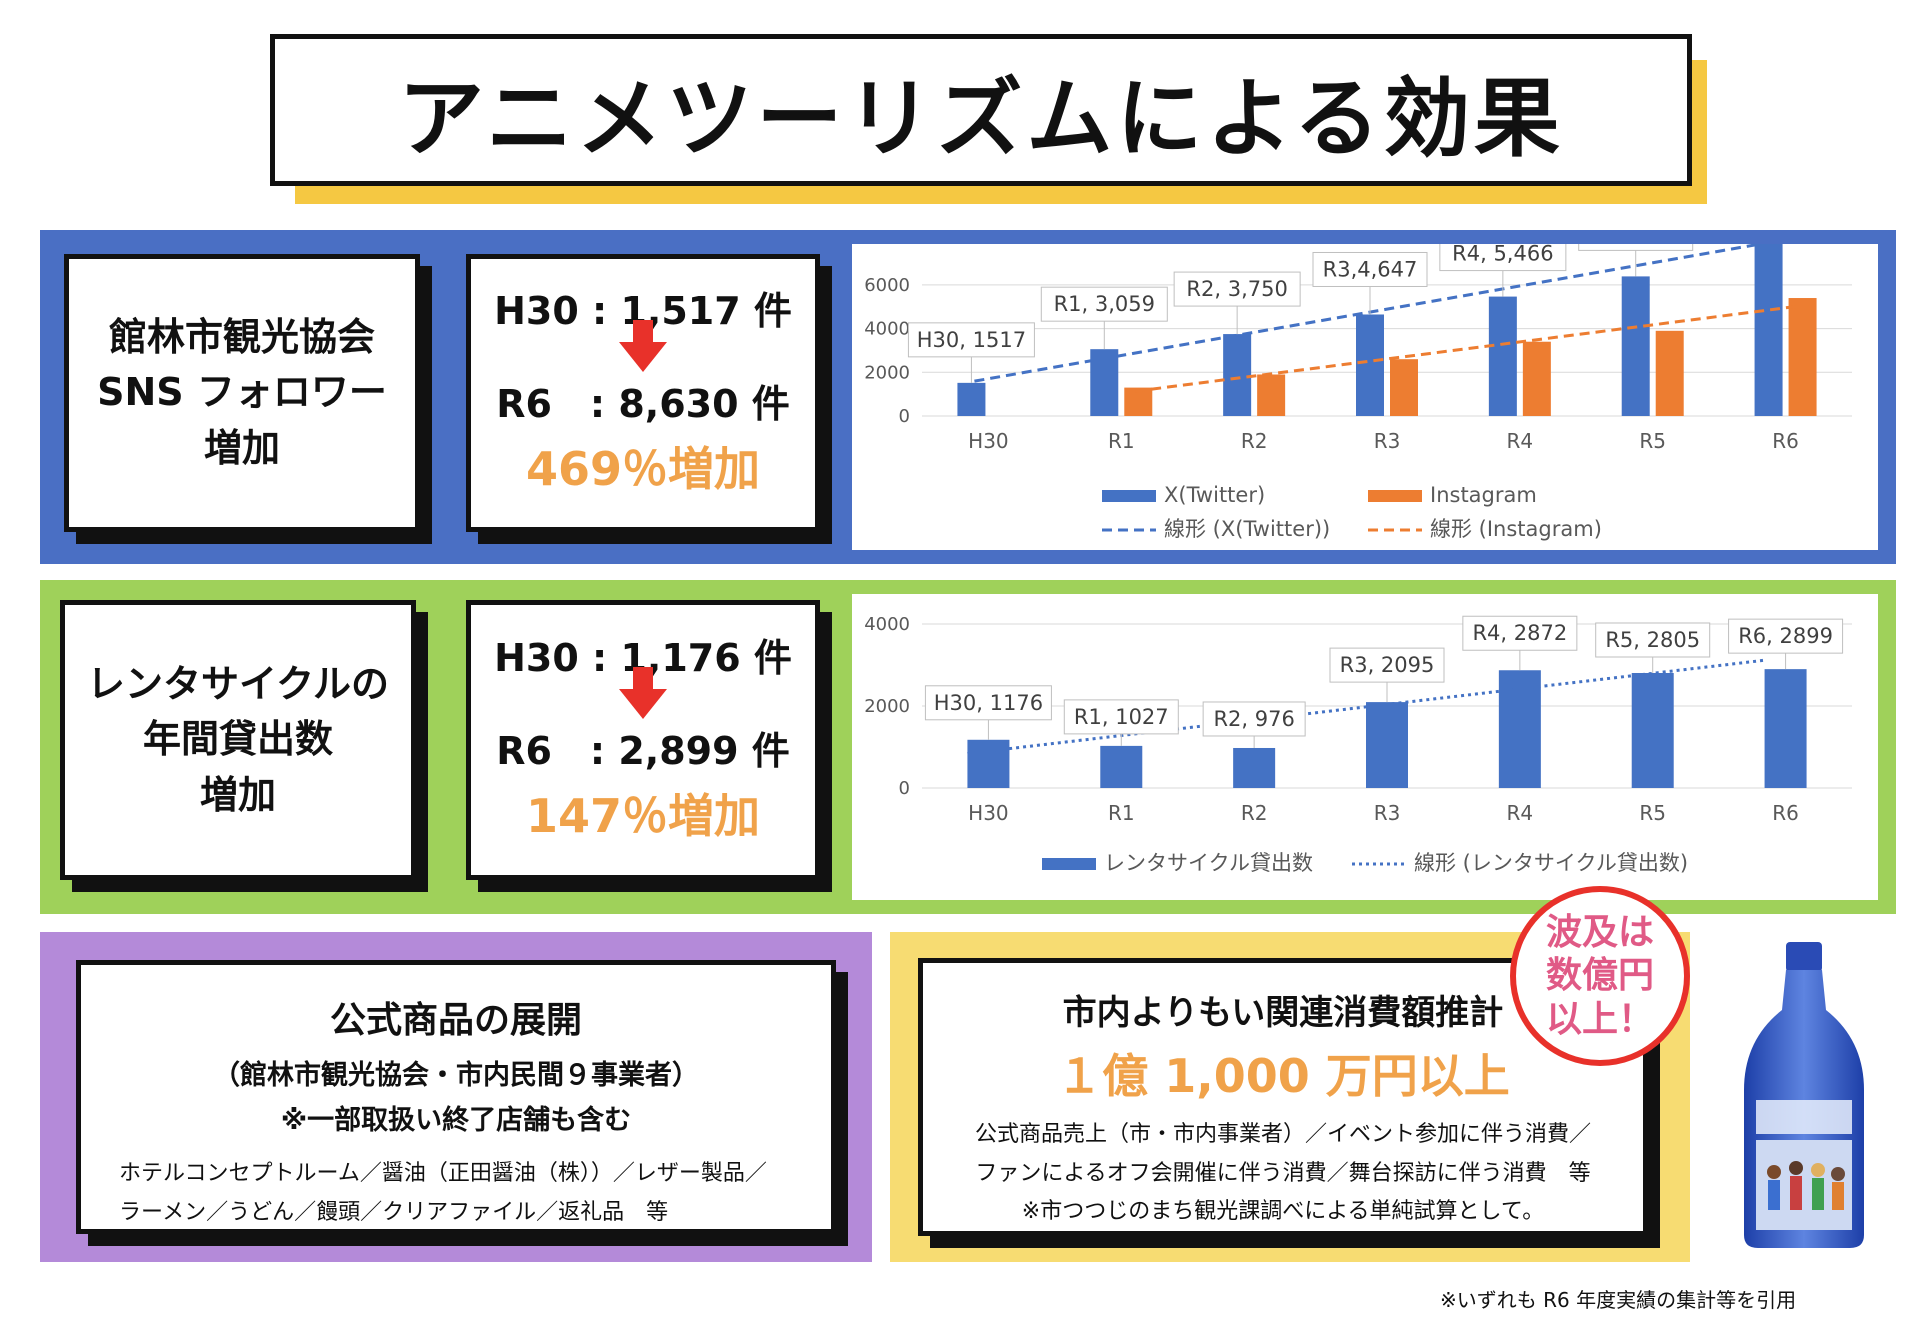 Image resolution: width=1920 pixels, height=1332 pixels. What do you see at coordinates (241, 337) in the screenshot?
I see `sns-label-line-1: 館林市観光協会` at bounding box center [241, 337].